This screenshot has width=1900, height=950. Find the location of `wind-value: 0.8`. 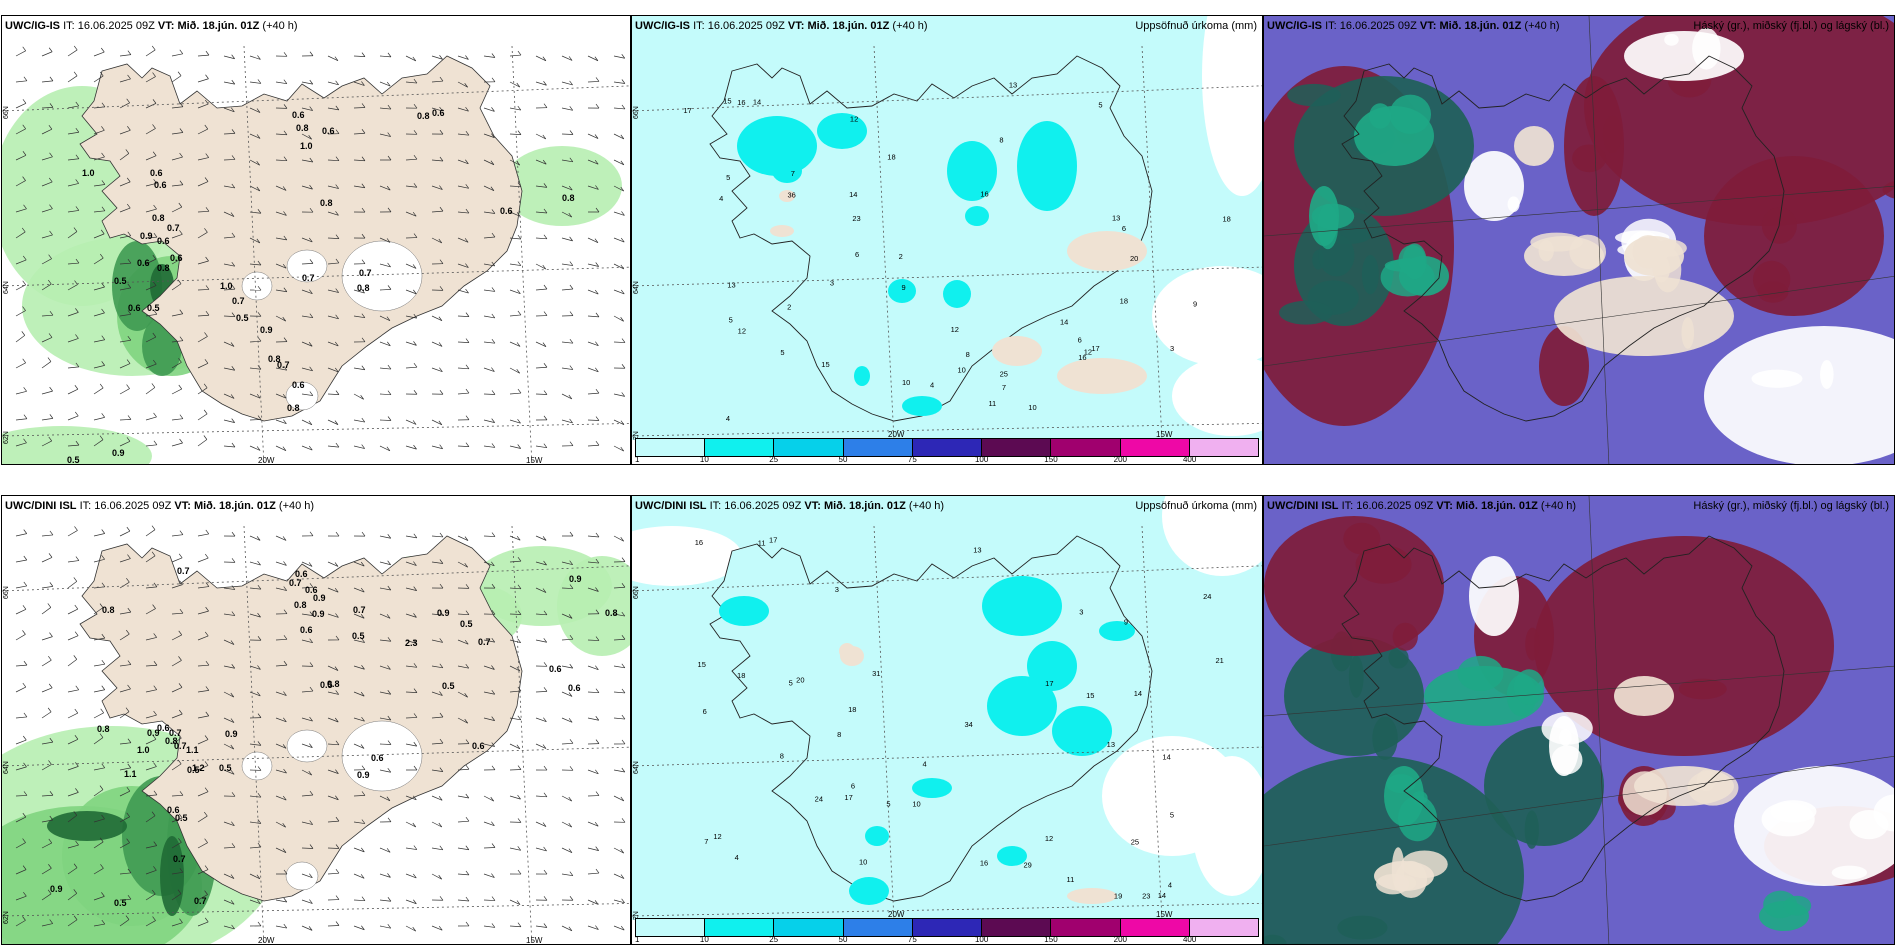

wind-value: 0.8 is located at coordinates (274, 359).